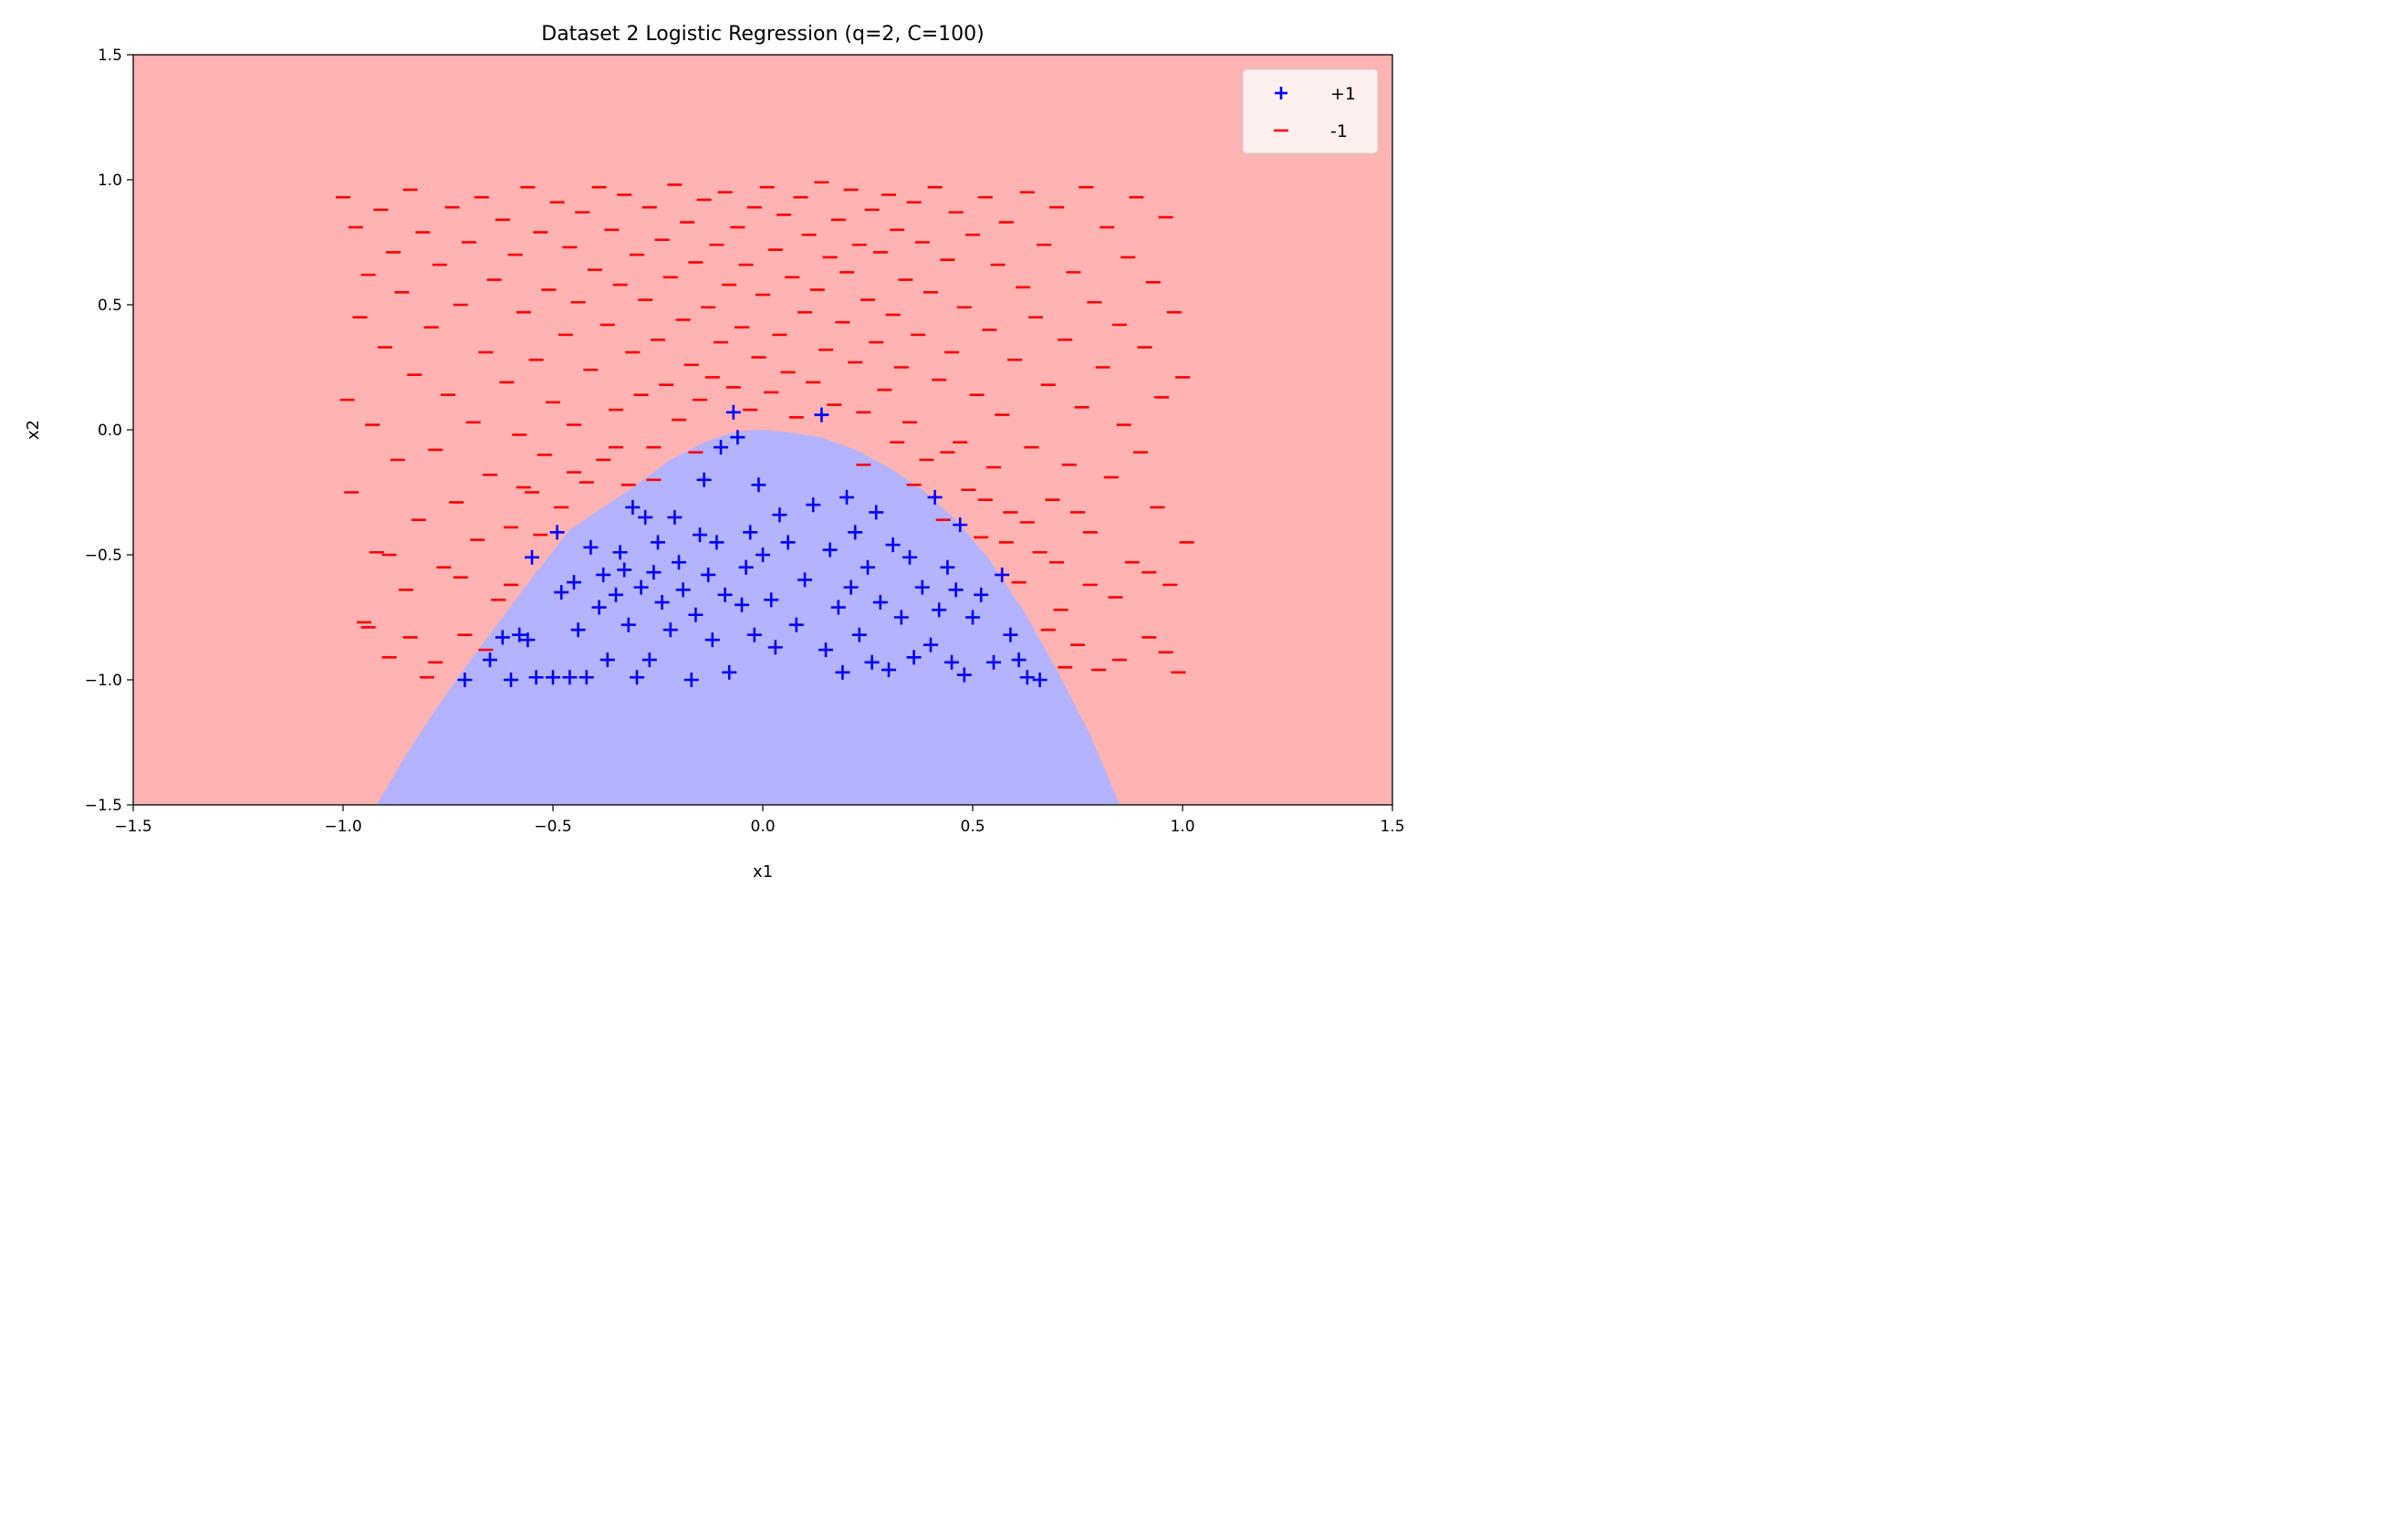  I want to click on legend-label-positive: +1, so click(1343, 94).